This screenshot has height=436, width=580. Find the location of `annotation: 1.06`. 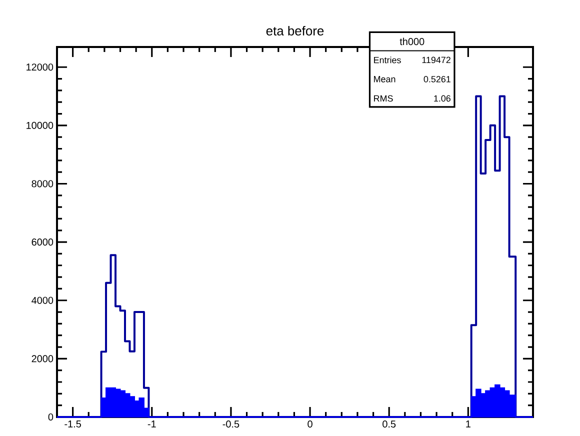

annotation: 1.06 is located at coordinates (442, 98).